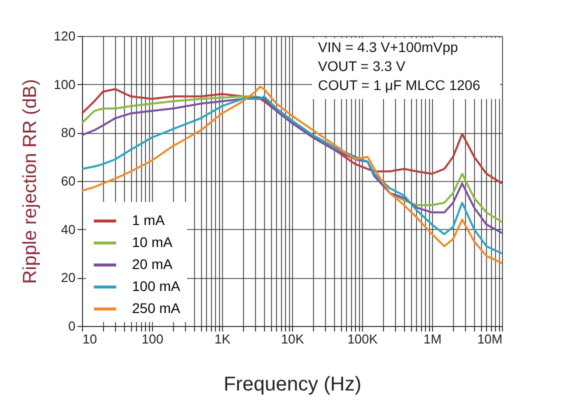 The image size is (584, 416). What do you see at coordinates (489, 339) in the screenshot?
I see `x-tick-label: 10M` at bounding box center [489, 339].